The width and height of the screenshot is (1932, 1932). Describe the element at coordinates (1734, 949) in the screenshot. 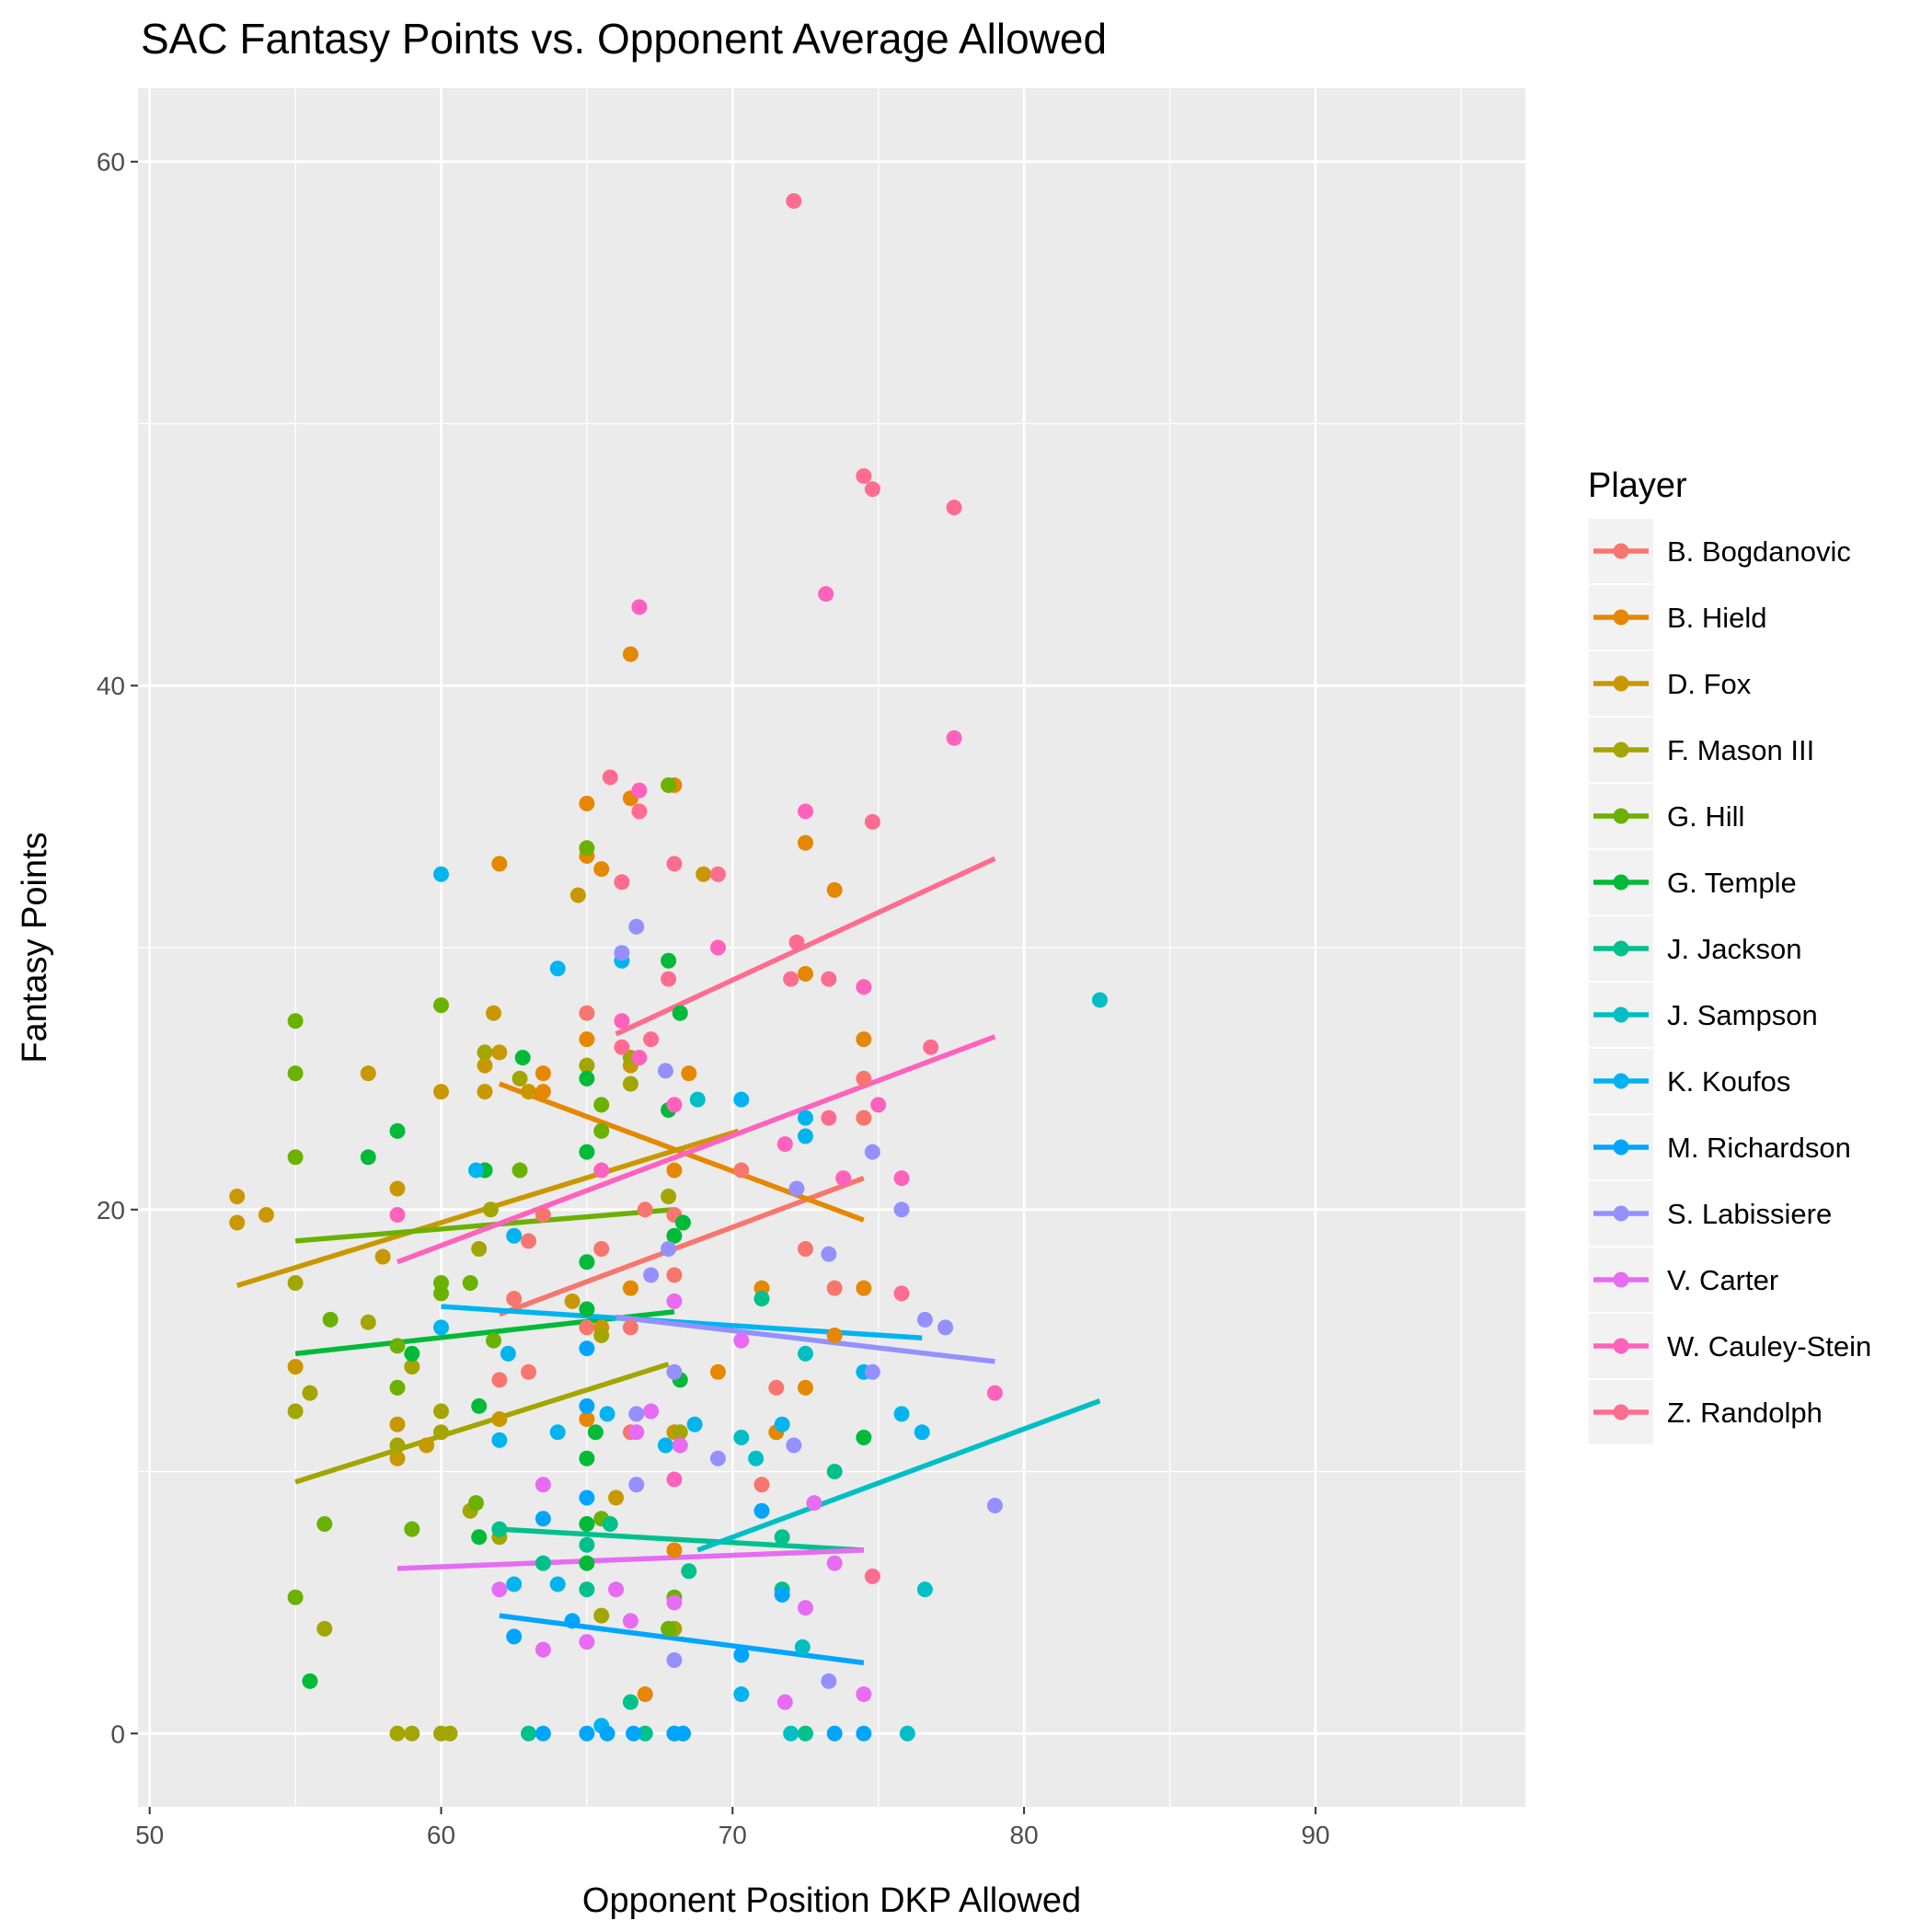

I see `legend-label-j-jackson: J. Jackson` at that location.